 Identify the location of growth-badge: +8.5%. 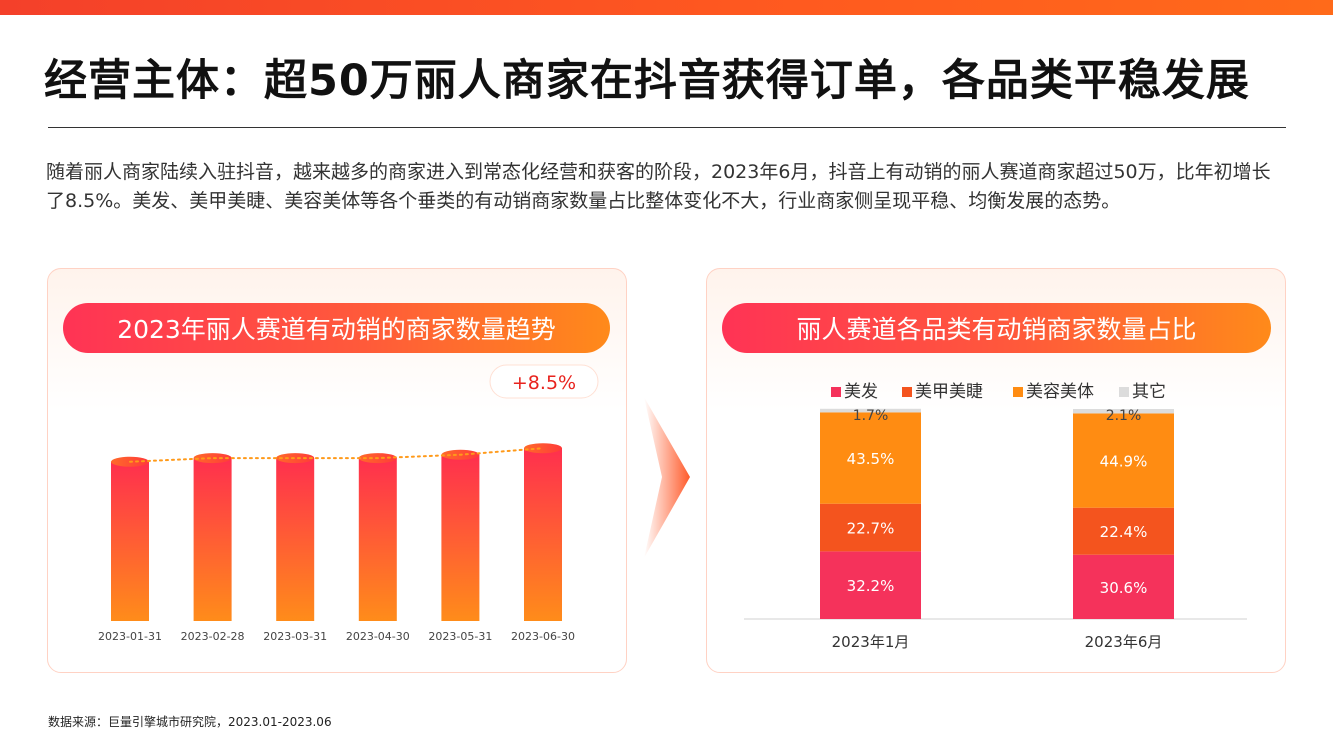
(544, 381).